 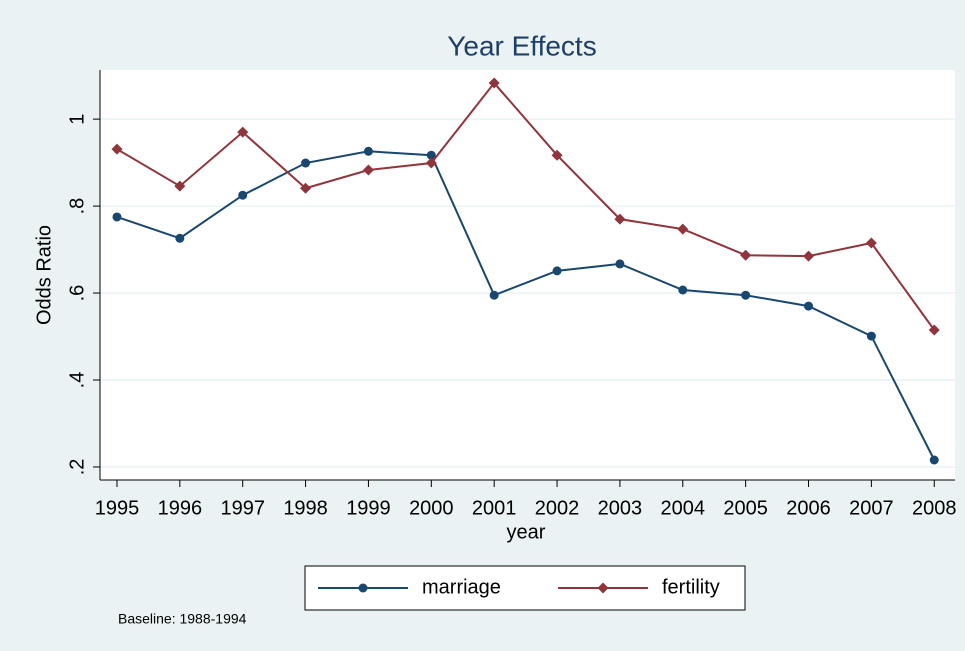 What do you see at coordinates (77, 293) in the screenshot?
I see `y-tick-label: .6` at bounding box center [77, 293].